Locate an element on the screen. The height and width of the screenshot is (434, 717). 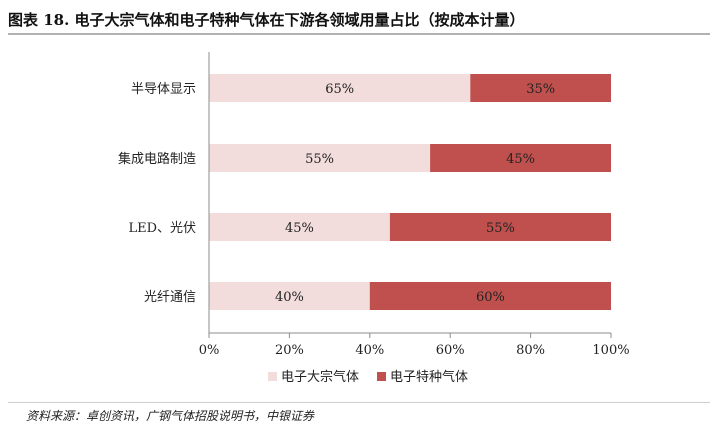
category-label: 集成电路制造 is located at coordinates (157, 159).